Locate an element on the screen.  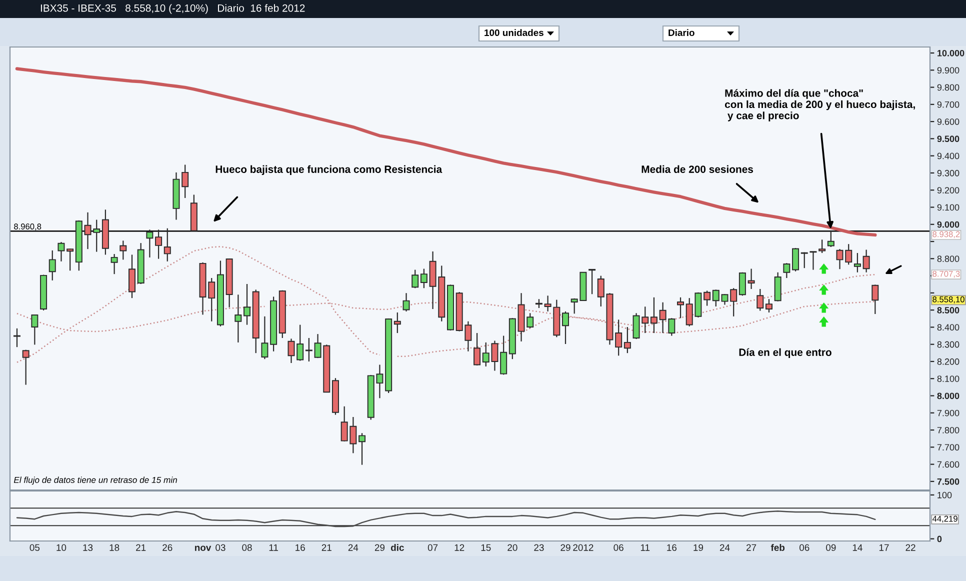
y-tick-label: 8.800 is located at coordinates (948, 259).